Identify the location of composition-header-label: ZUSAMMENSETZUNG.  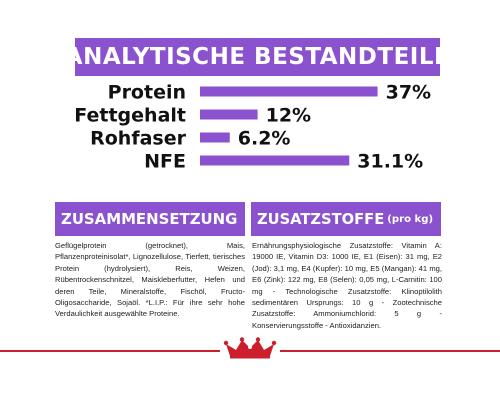
(149, 219).